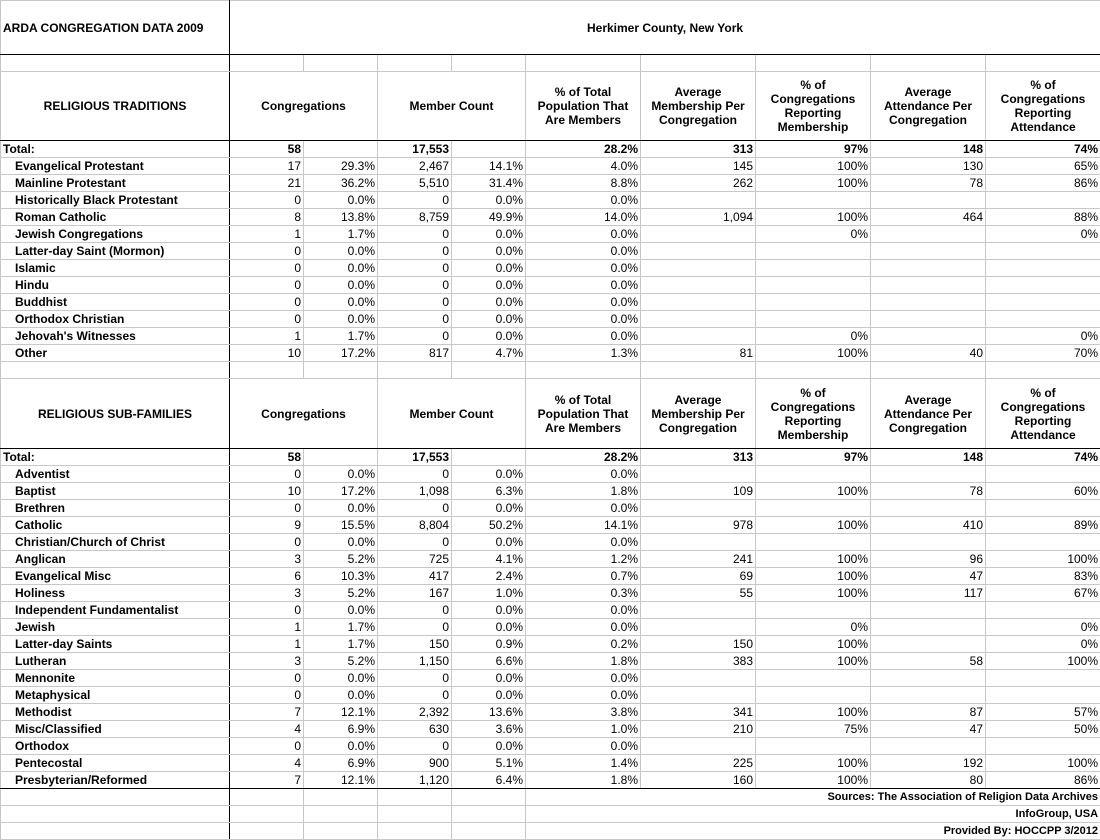 The image size is (1100, 840). Describe the element at coordinates (489, 661) in the screenshot. I see `cell-value: 6.6%` at that location.